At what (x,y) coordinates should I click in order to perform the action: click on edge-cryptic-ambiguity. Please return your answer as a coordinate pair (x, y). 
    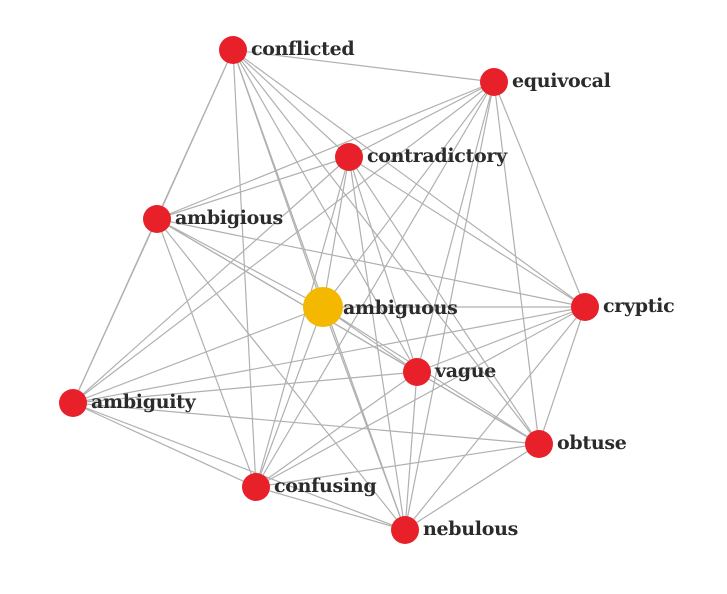
    Looking at the image, I should click on (329, 355).